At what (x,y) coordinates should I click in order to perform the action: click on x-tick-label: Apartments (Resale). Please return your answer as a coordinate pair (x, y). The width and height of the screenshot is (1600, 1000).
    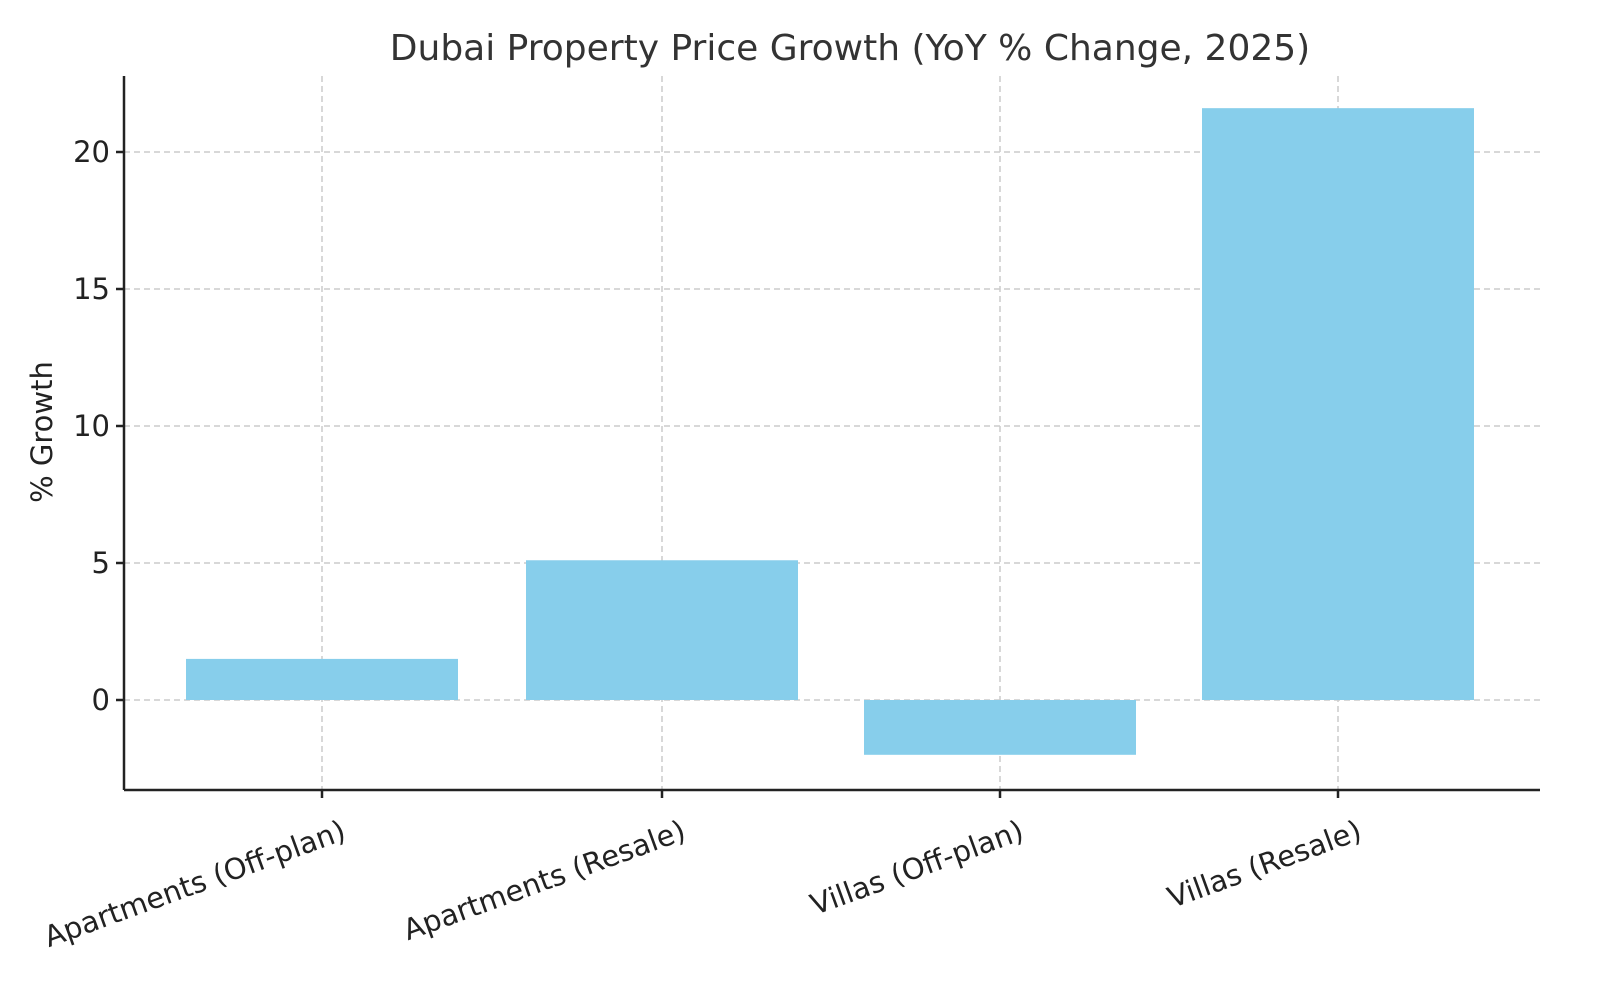
    Looking at the image, I should click on (544, 880).